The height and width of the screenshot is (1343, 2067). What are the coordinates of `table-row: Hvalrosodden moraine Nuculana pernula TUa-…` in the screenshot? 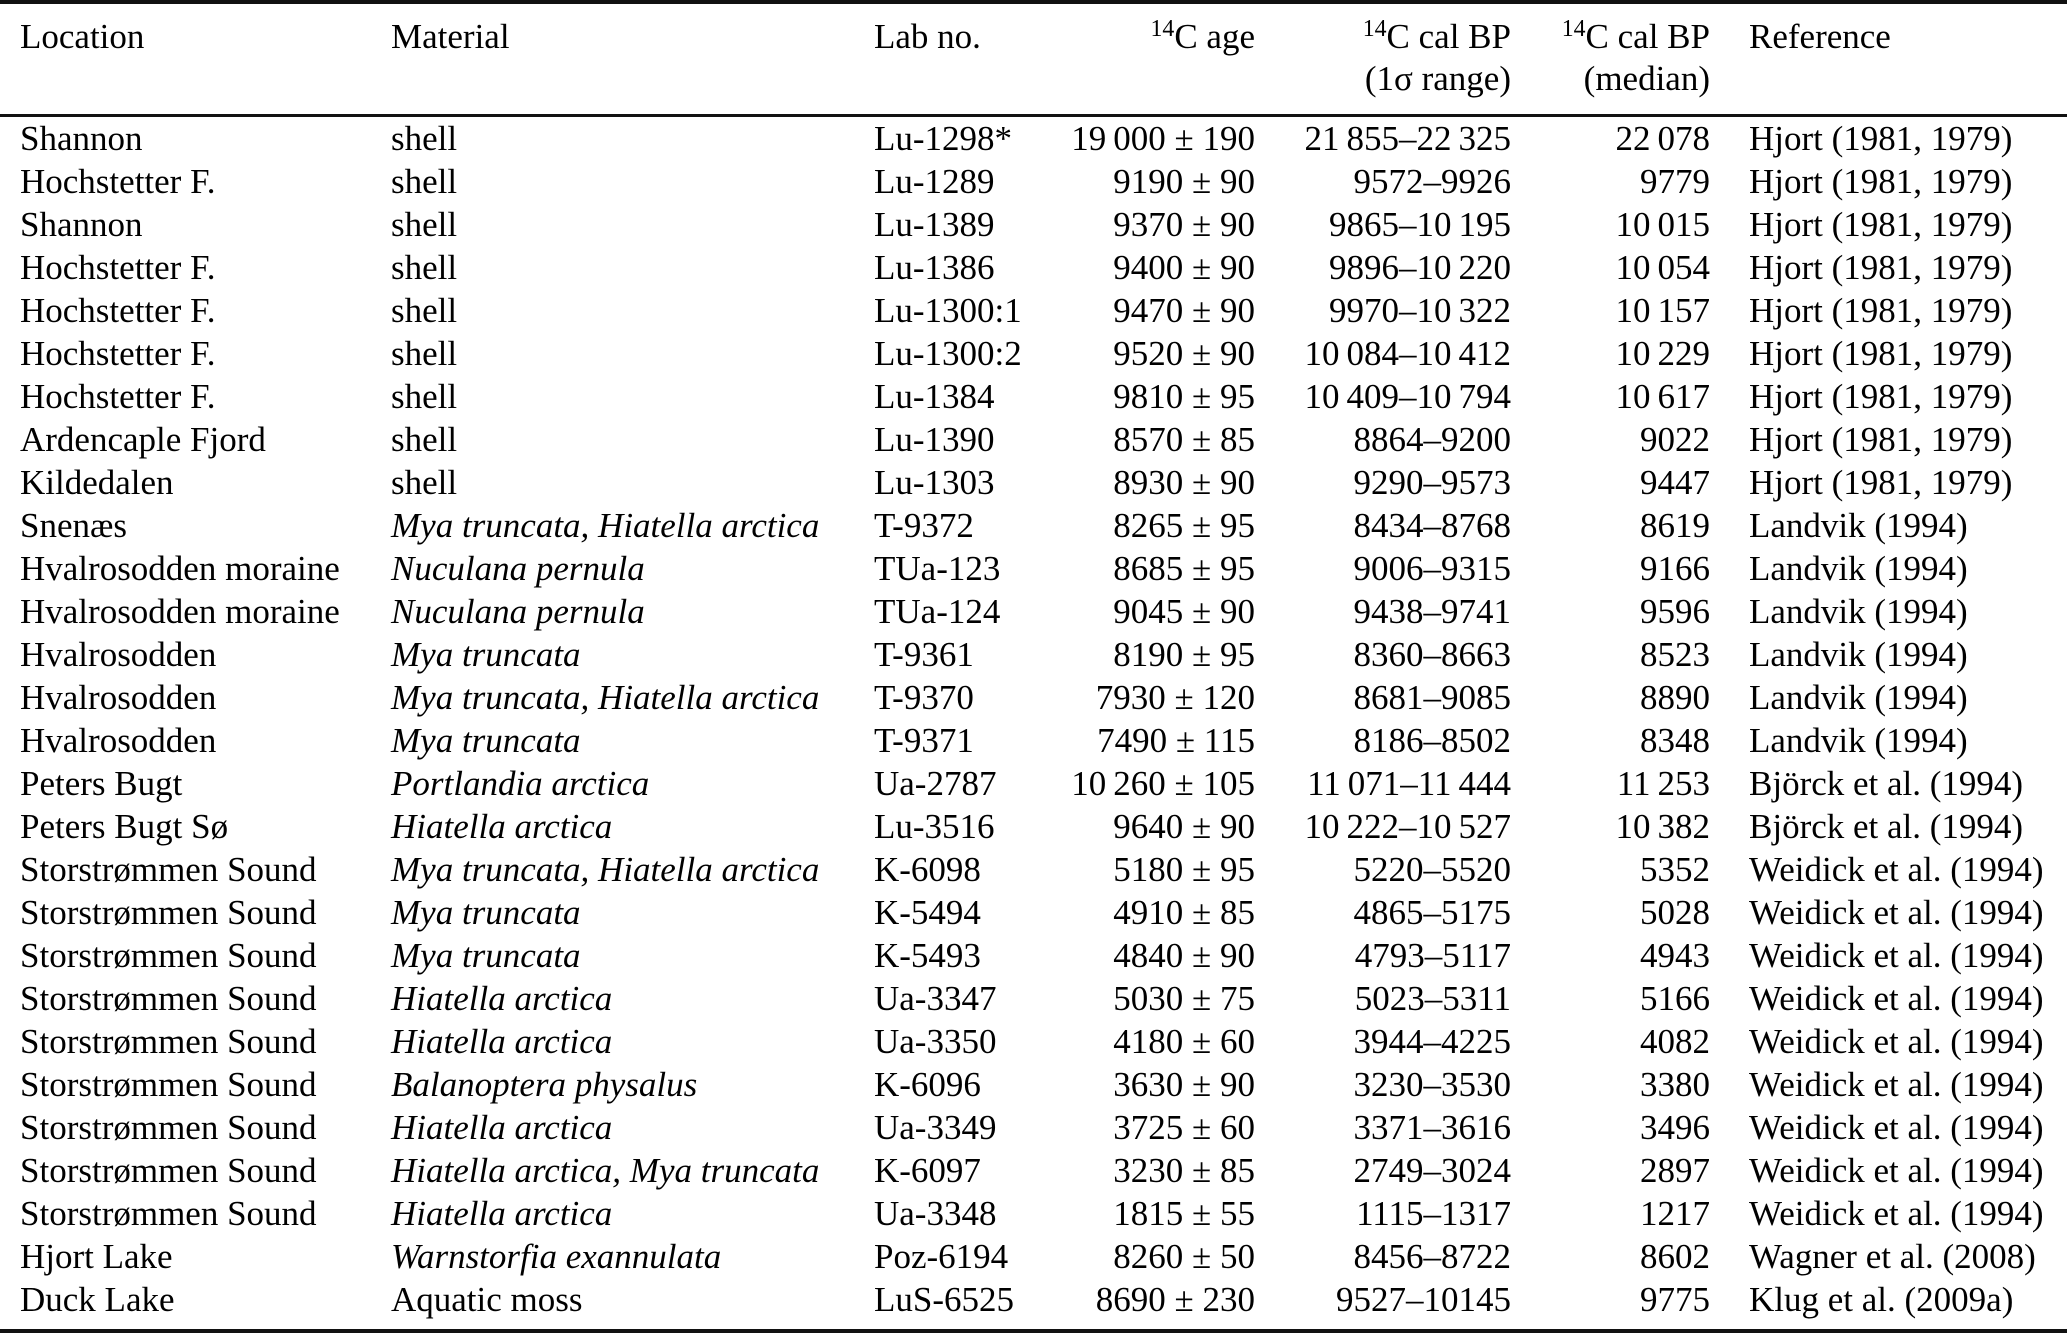 It's located at (1033, 568).